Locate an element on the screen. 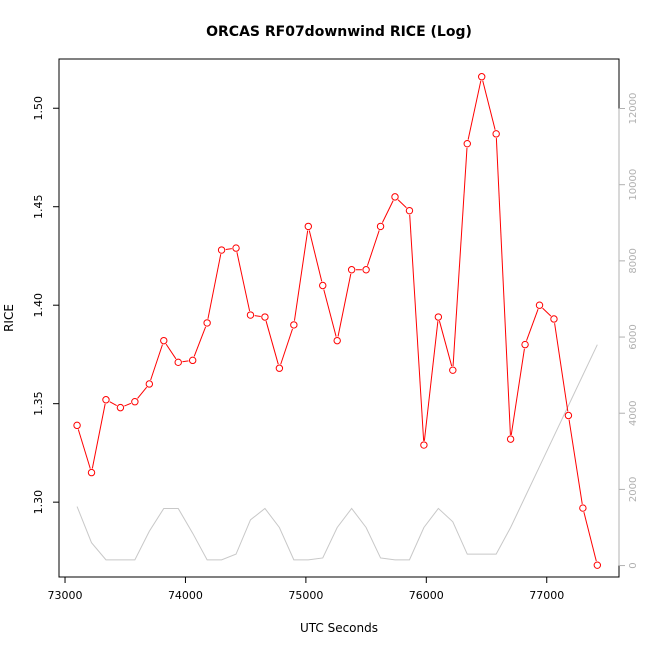 The image size is (650, 650). y-axis-right: 0 2000 4000 6000 8000 10000 12000 is located at coordinates (628, 331).